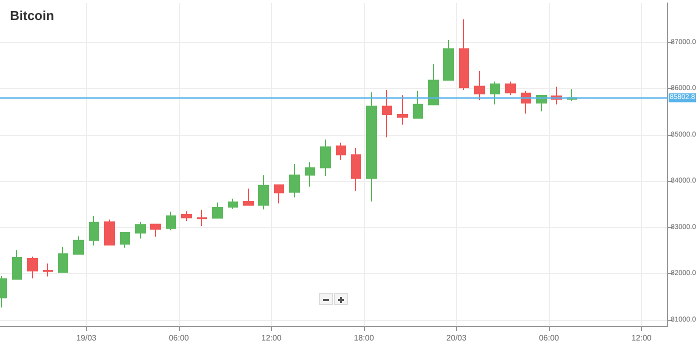 The image size is (699, 350). What do you see at coordinates (32, 15) in the screenshot?
I see `chart-title: Bitcoin` at bounding box center [32, 15].